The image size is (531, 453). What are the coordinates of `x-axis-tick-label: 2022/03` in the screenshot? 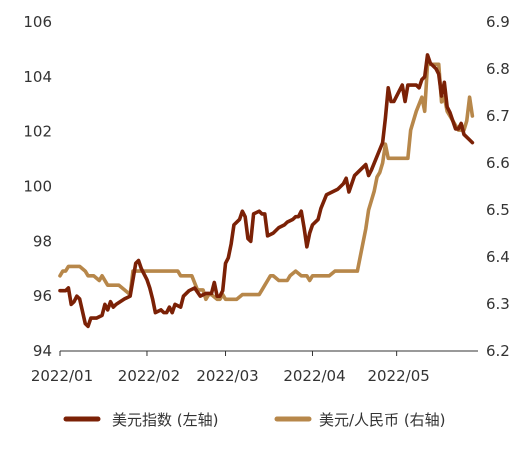 It's located at (227, 376).